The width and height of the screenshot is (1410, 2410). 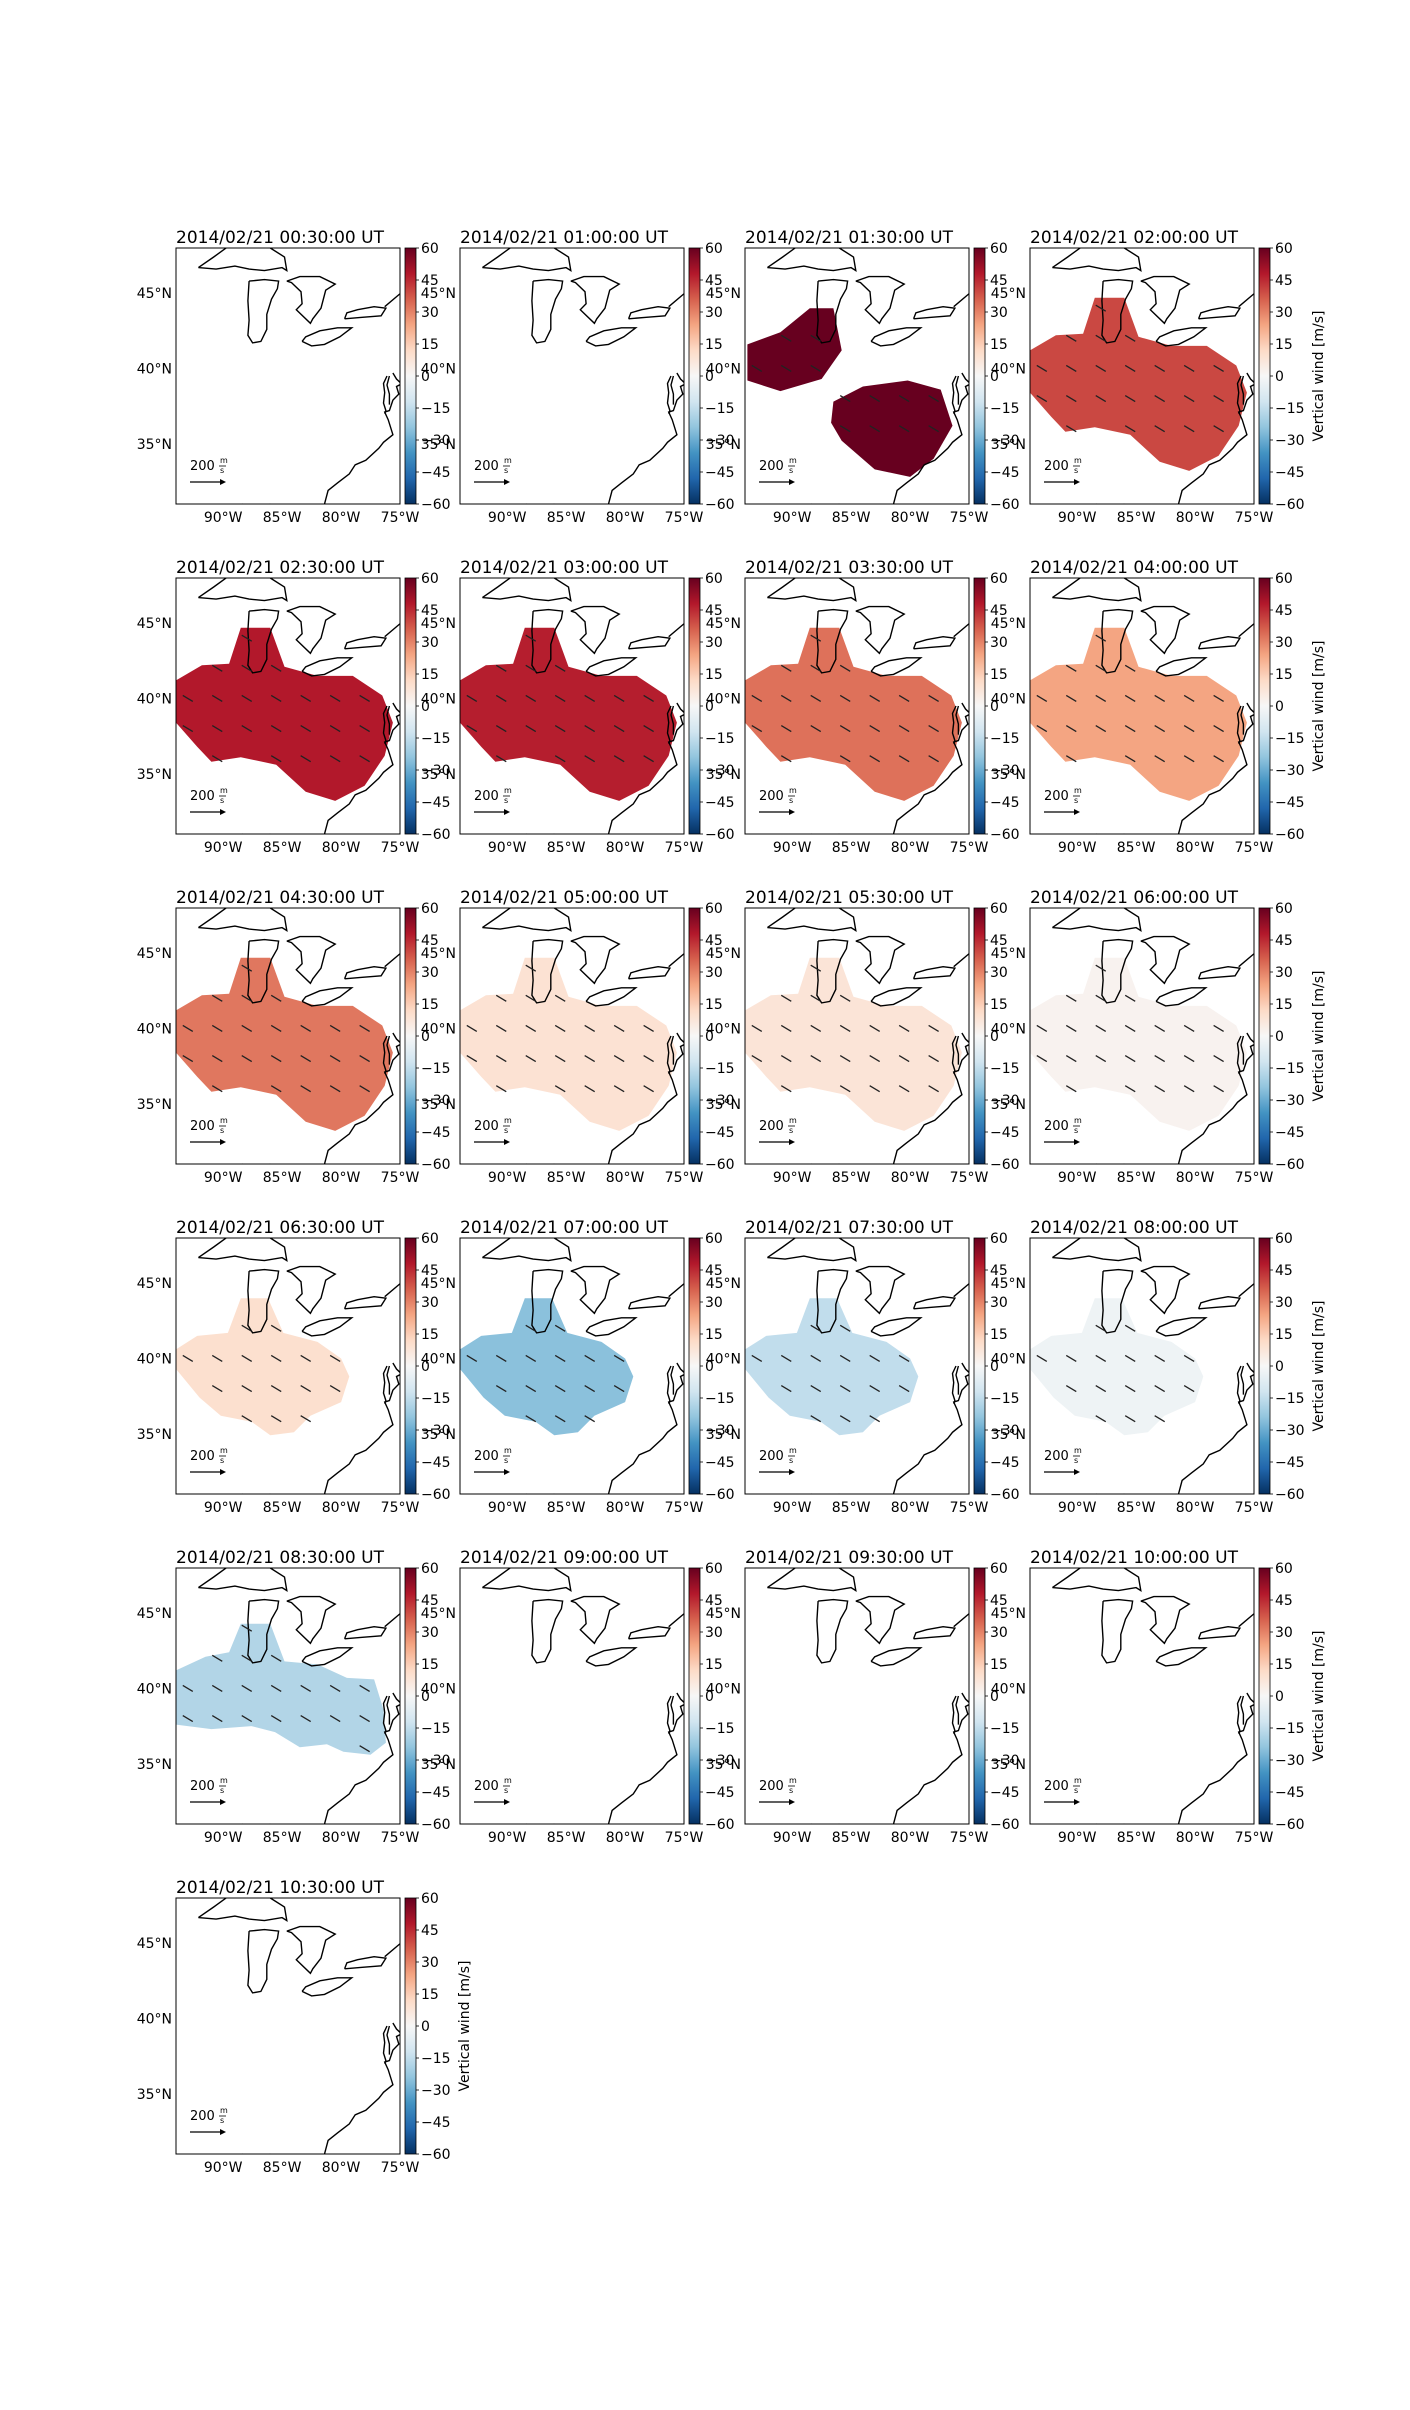 I want to click on vertical-wind-region, so click(x=794, y=350).